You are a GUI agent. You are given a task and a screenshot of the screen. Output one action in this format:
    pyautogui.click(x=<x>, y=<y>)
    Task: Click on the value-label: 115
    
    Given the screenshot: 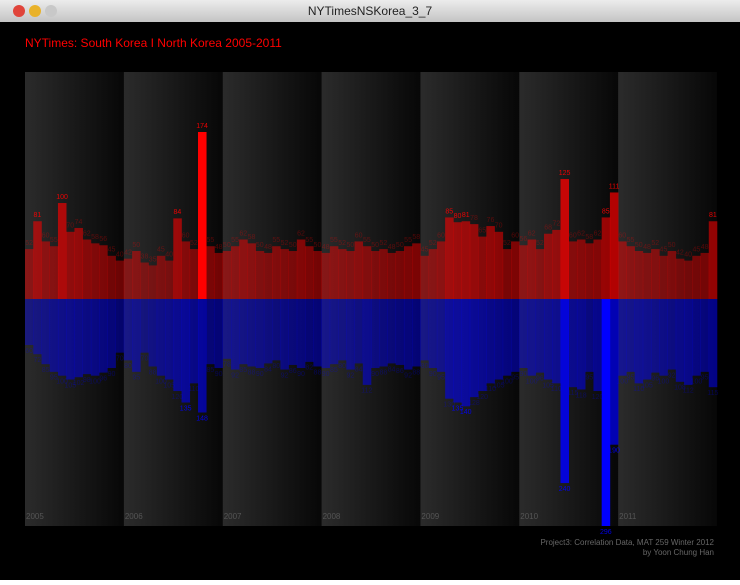 What is the action you would take?
    pyautogui.click(x=712, y=393)
    